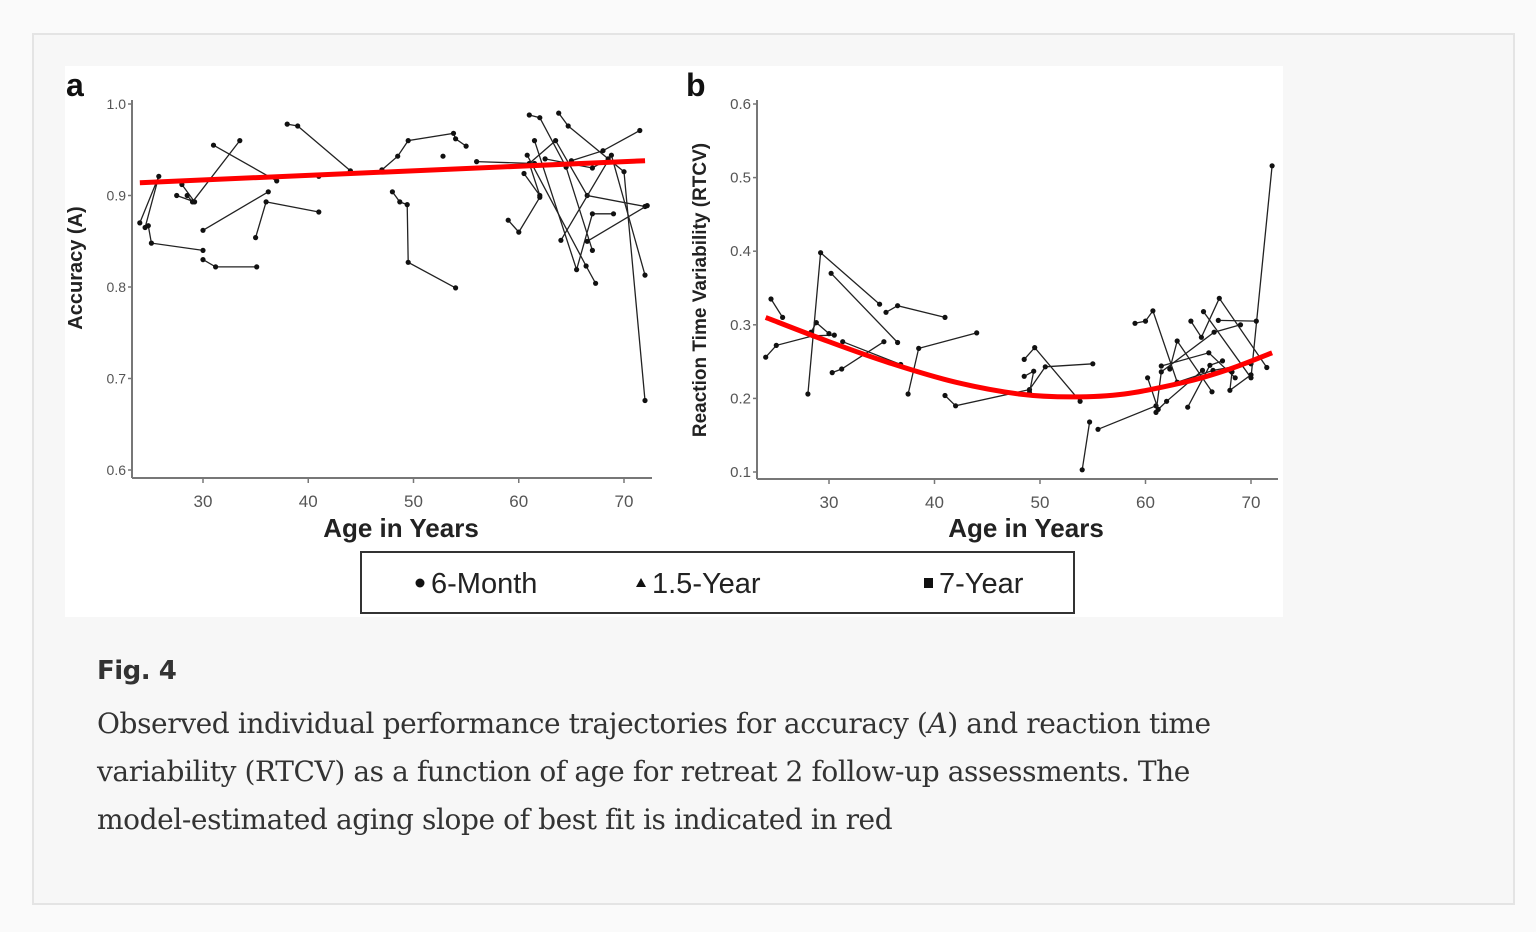 The height and width of the screenshot is (932, 1536). Describe the element at coordinates (518, 501) in the screenshot. I see `x-tick-label: 60` at that location.